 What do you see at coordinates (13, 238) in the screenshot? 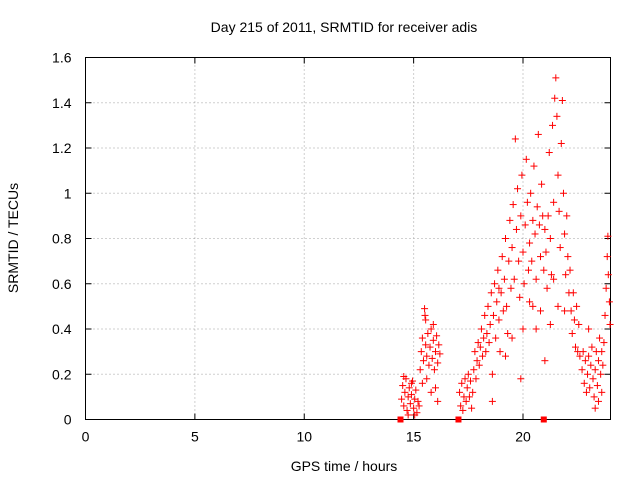
I see `y-axis-label: SRMTID / TECUs` at bounding box center [13, 238].